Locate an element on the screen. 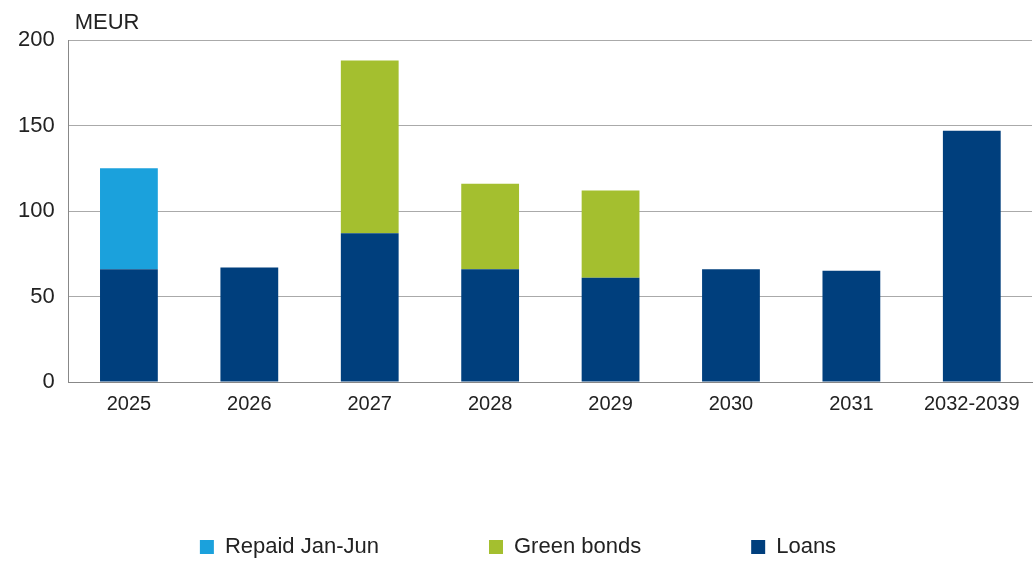 The image size is (1036, 568). x-tick-label: 2029 is located at coordinates (610, 402).